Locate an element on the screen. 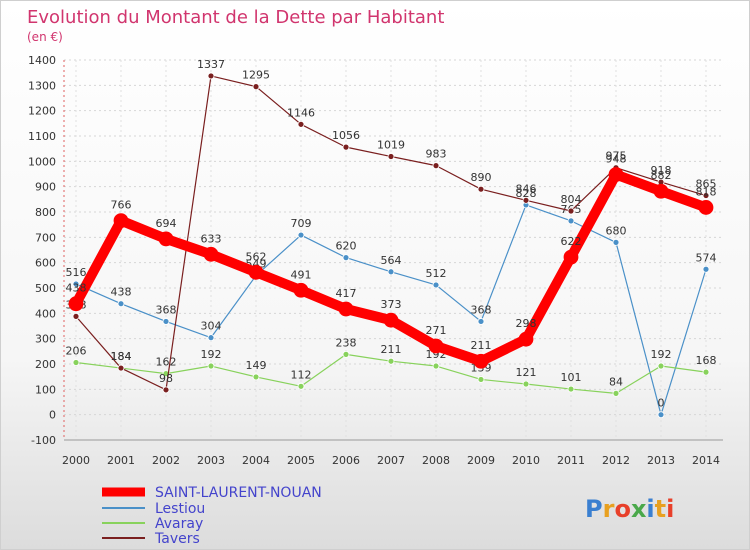 The width and height of the screenshot is (750, 550). data-label-avaray: 149 is located at coordinates (256, 365).